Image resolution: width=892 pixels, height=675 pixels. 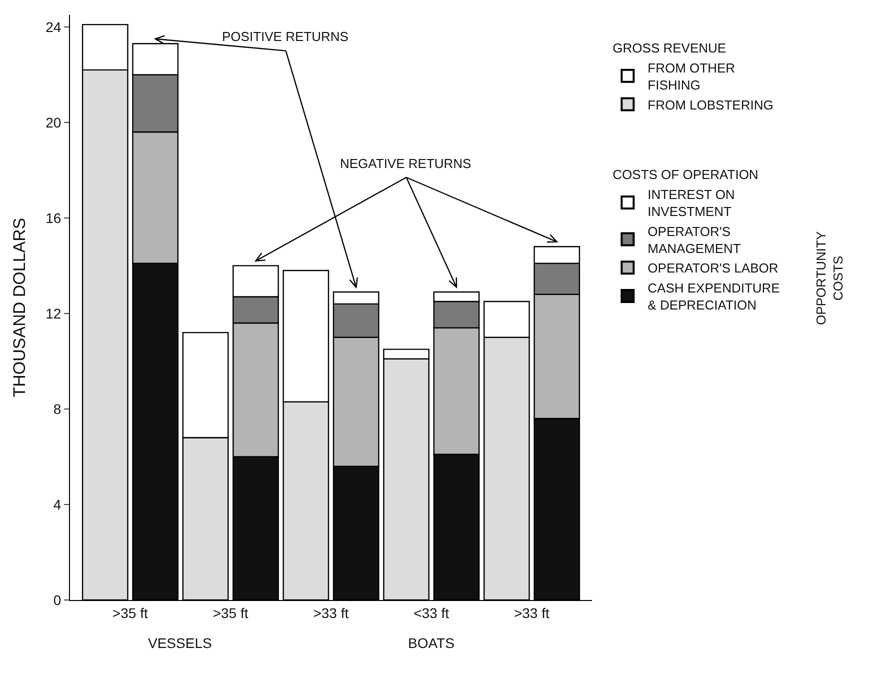 I want to click on legend-label: INTEREST ON INVESTMENT, so click(x=691, y=203).